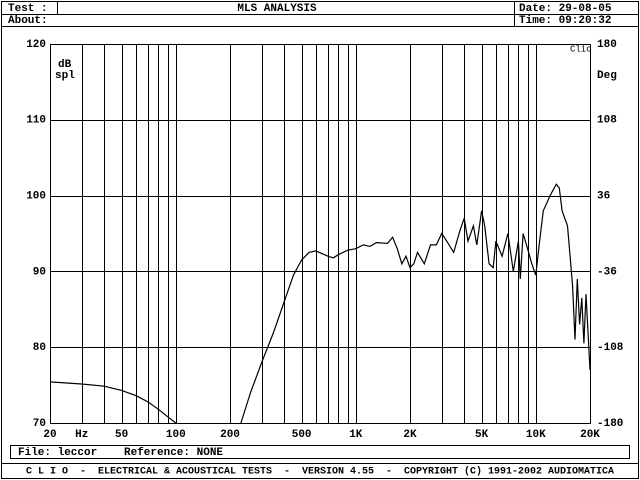 The image size is (640, 480). Describe the element at coordinates (39, 272) in the screenshot. I see `y-tick-label: 90` at that location.